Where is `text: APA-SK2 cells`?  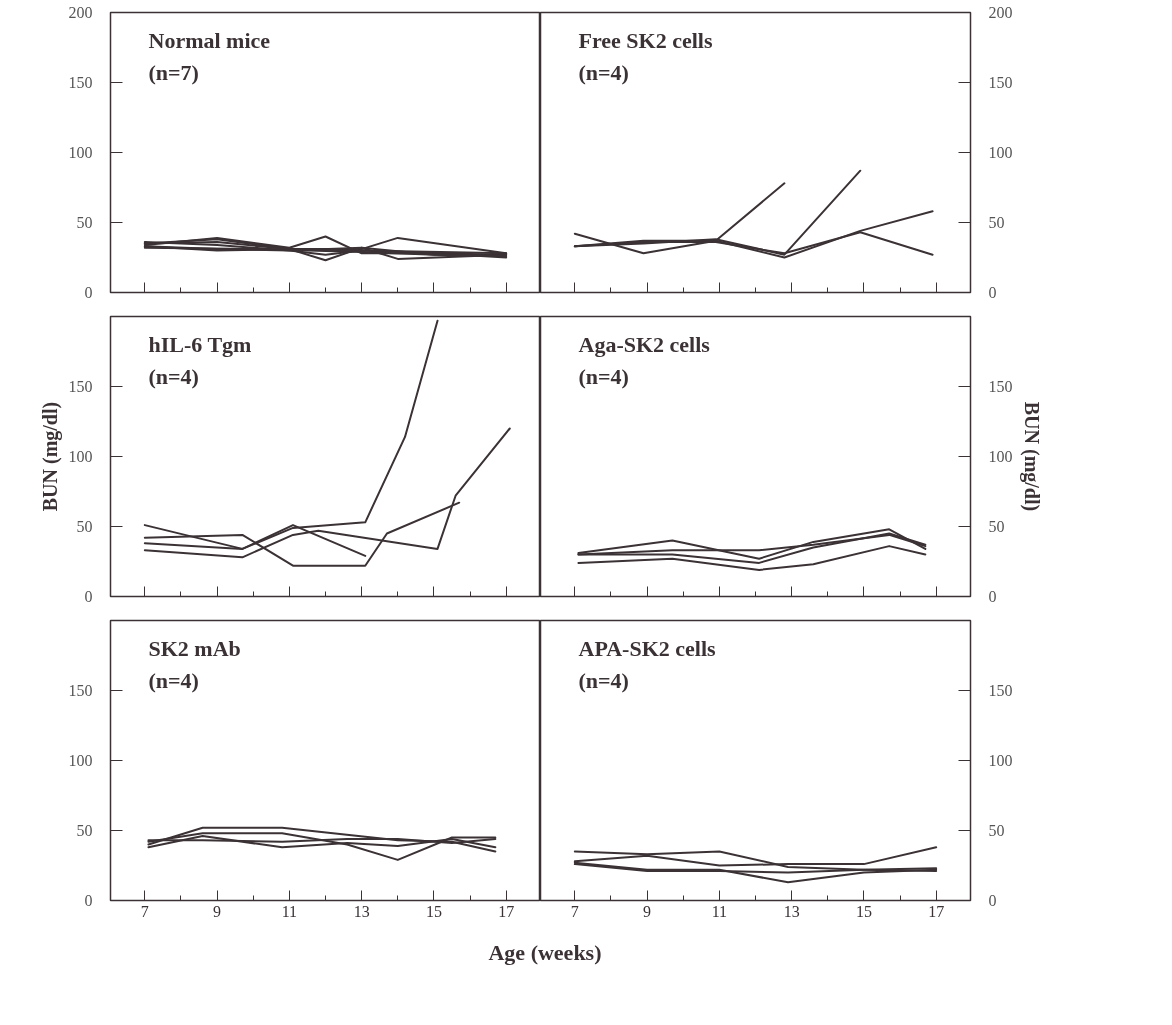 text: APA-SK2 cells is located at coordinates (647, 648).